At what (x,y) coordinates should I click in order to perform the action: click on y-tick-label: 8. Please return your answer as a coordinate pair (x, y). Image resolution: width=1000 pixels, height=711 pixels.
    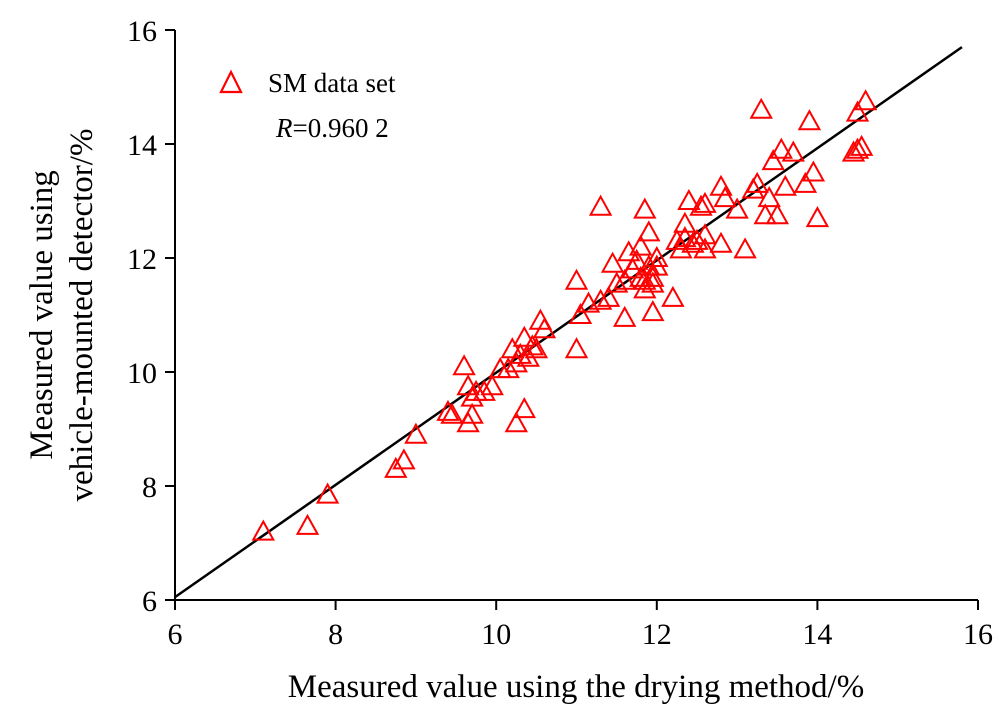
    Looking at the image, I should click on (149, 487).